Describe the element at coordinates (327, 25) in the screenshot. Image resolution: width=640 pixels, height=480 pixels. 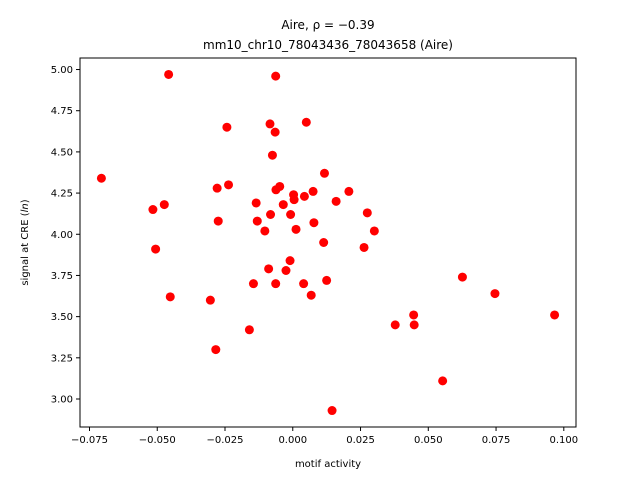
I see `chart-title-line1: Aire, ρ = −0.39` at that location.